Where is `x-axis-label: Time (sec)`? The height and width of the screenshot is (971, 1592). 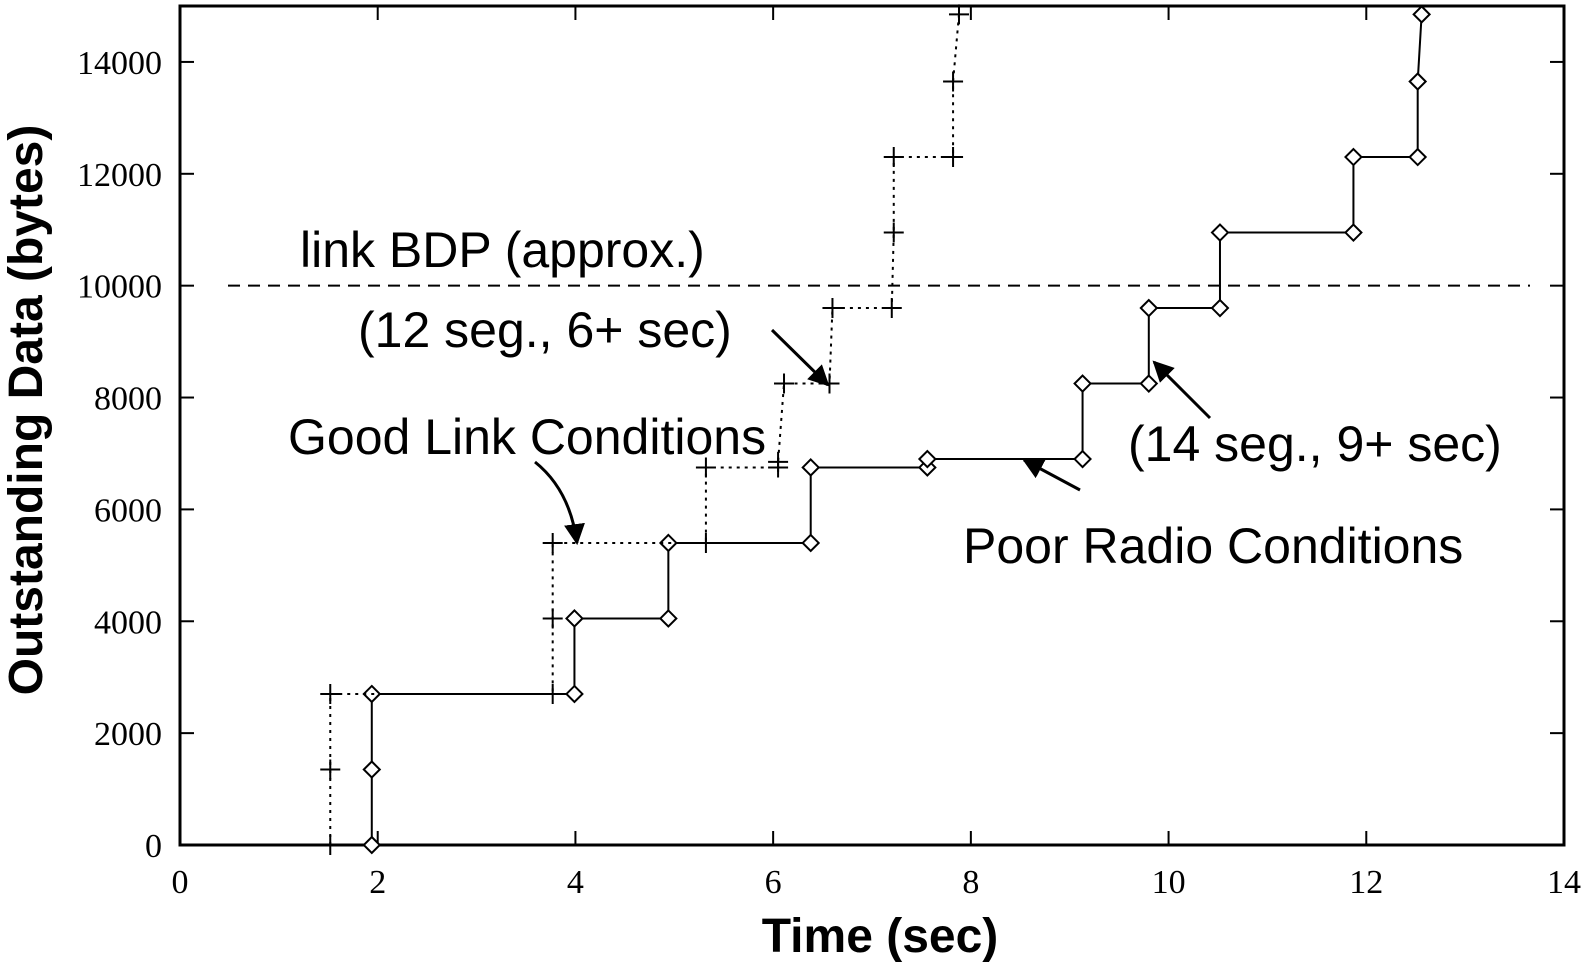 x-axis-label: Time (sec) is located at coordinates (880, 936).